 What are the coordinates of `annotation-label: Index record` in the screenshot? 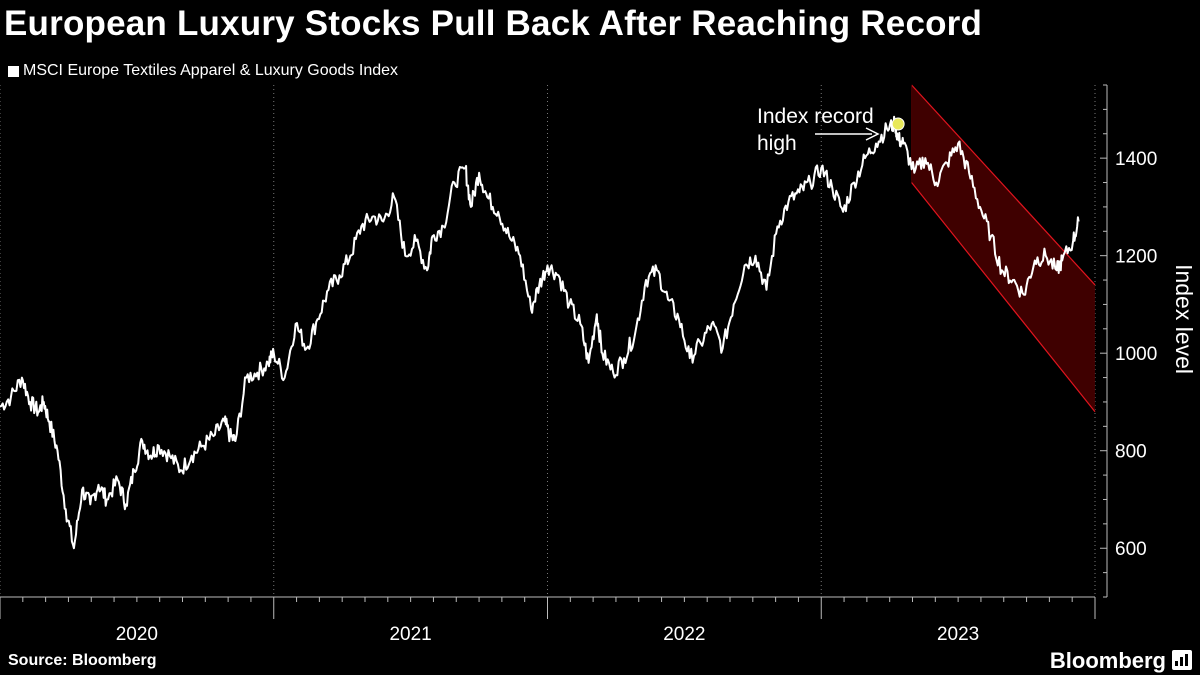 It's located at (815, 116).